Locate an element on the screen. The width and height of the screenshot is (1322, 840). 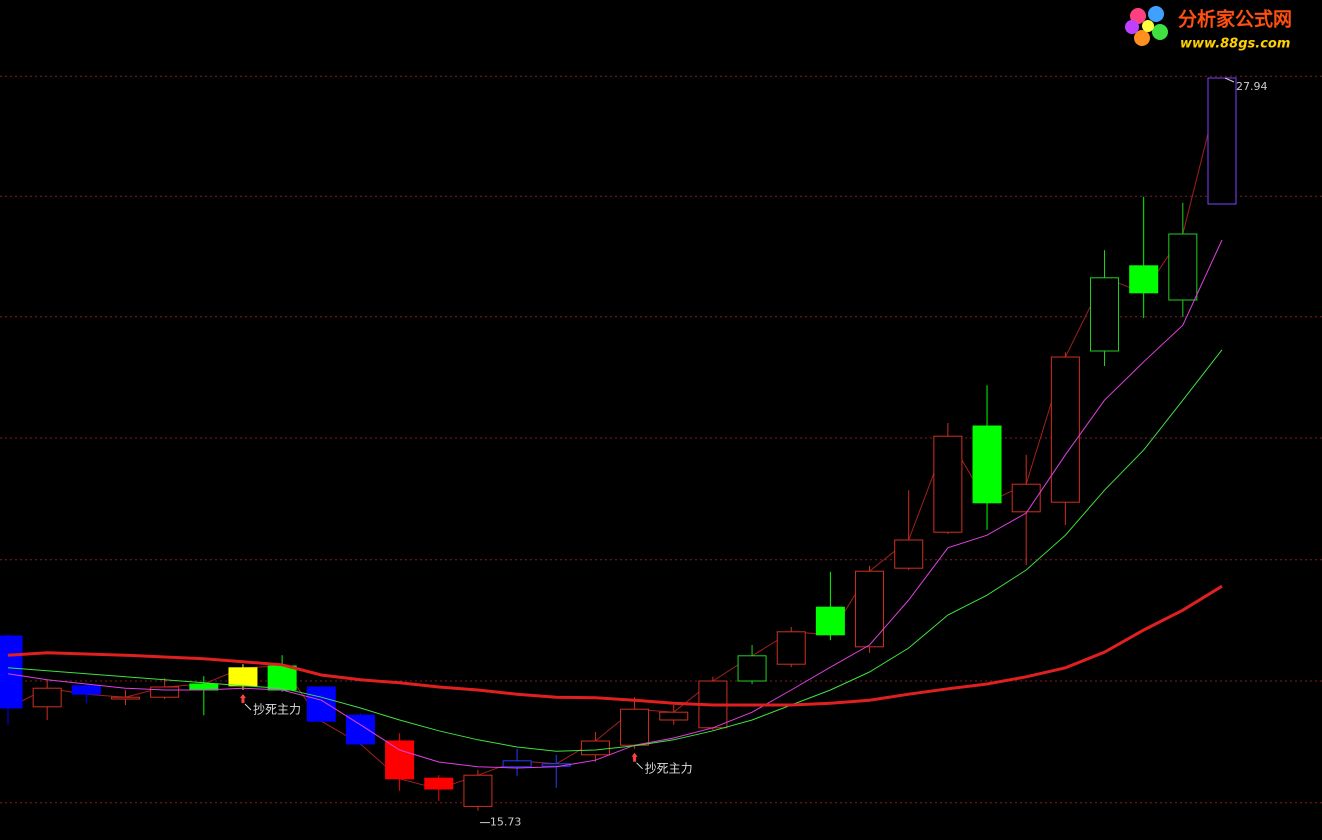
logo-title: 分析家公式网 is located at coordinates (1235, 19).